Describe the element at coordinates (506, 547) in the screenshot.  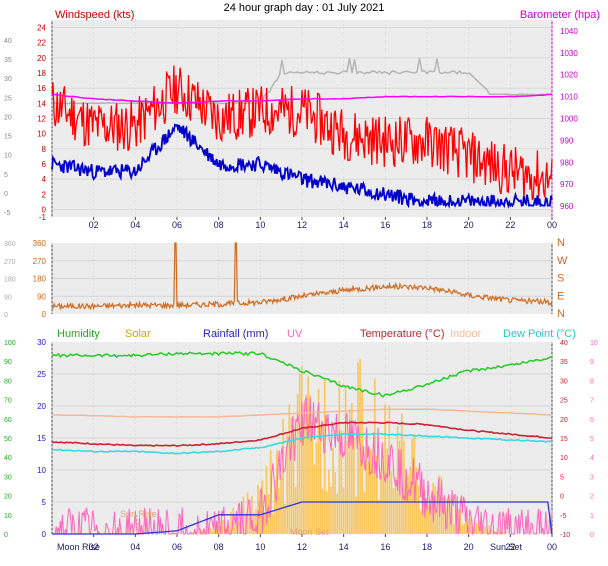
I see `sun-set-label: Sun Set` at that location.